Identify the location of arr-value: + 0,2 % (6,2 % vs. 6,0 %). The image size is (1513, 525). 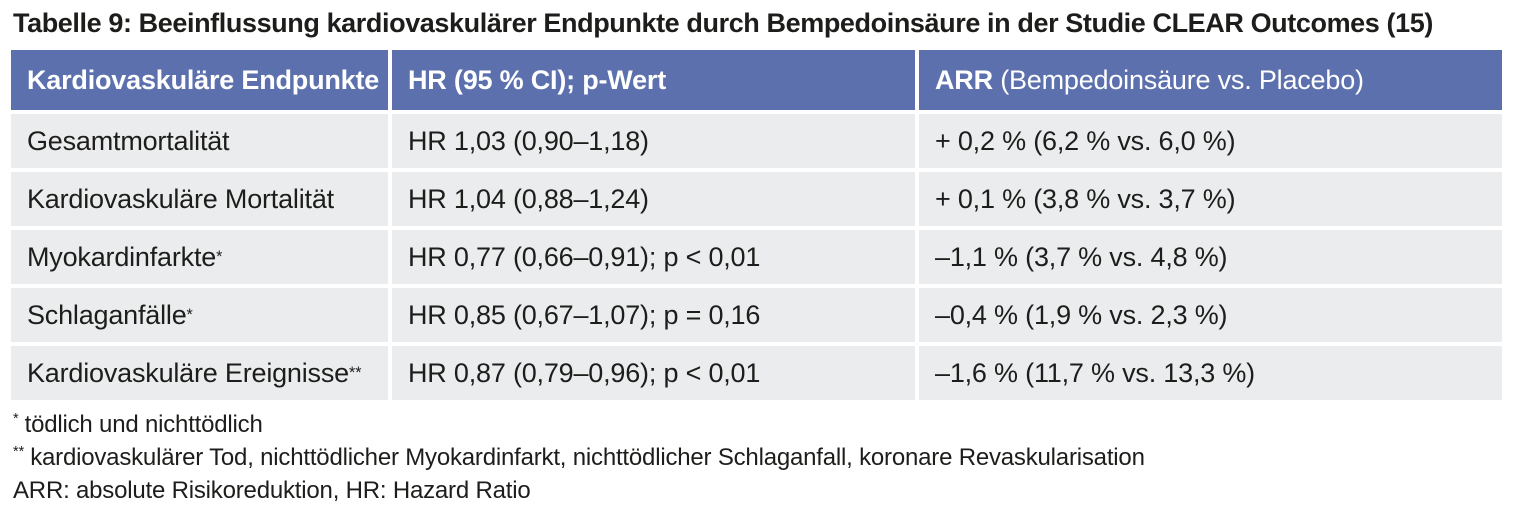
(1210, 141).